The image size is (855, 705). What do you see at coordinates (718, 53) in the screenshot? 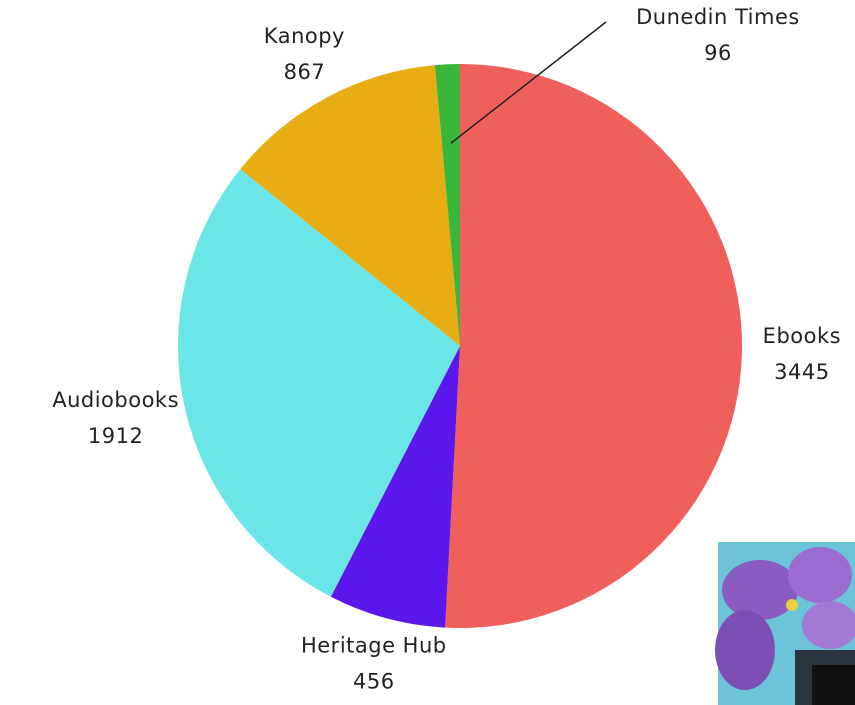
I see `slice-value: 96` at bounding box center [718, 53].